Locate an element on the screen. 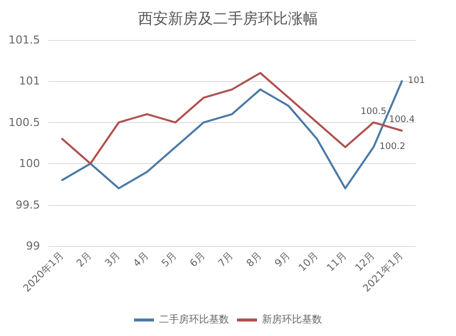  x-tick-label: 2月 is located at coordinates (84, 260).